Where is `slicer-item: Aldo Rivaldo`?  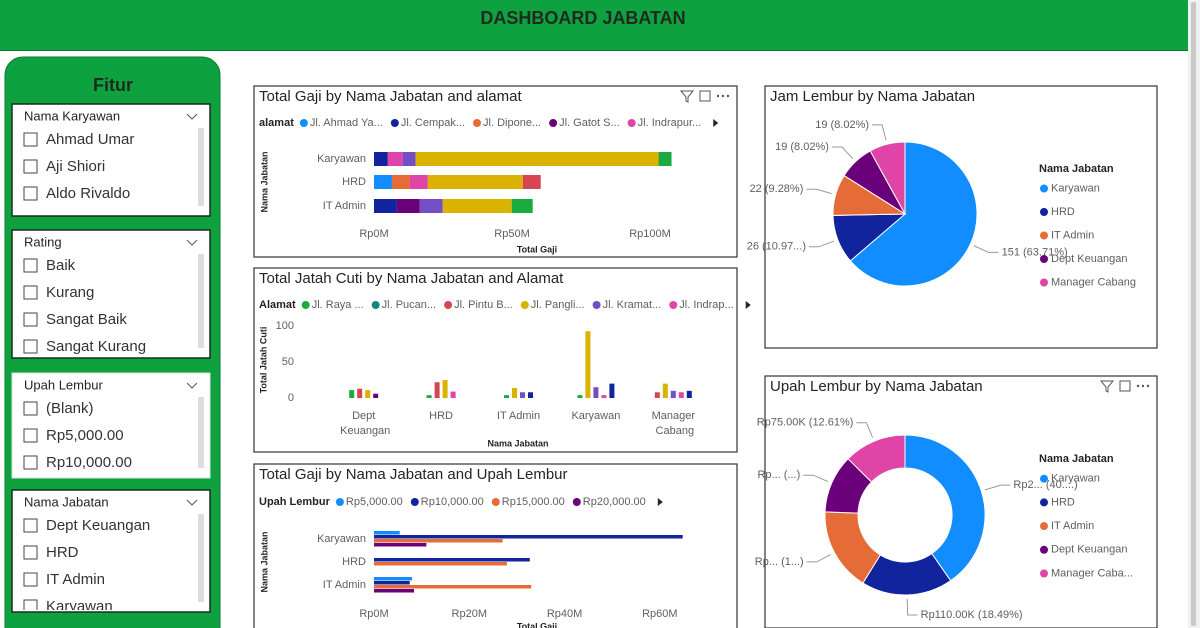
slicer-item: Aldo Rivaldo is located at coordinates (88, 193).